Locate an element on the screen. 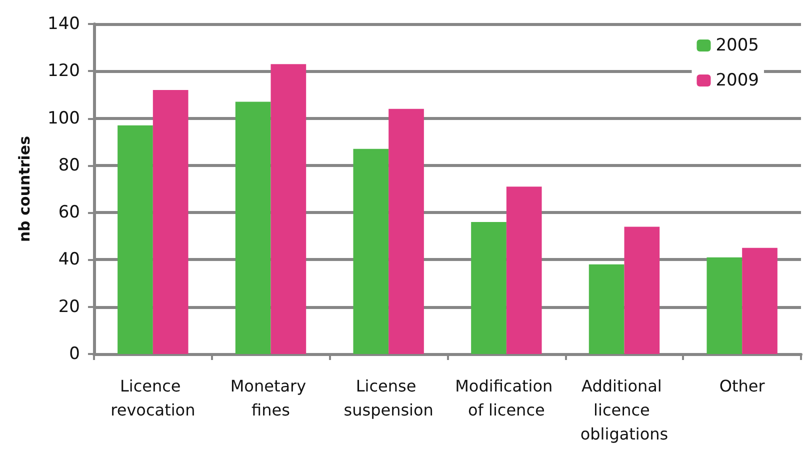  x-tick-label: Additional licence obligations is located at coordinates (624, 410).